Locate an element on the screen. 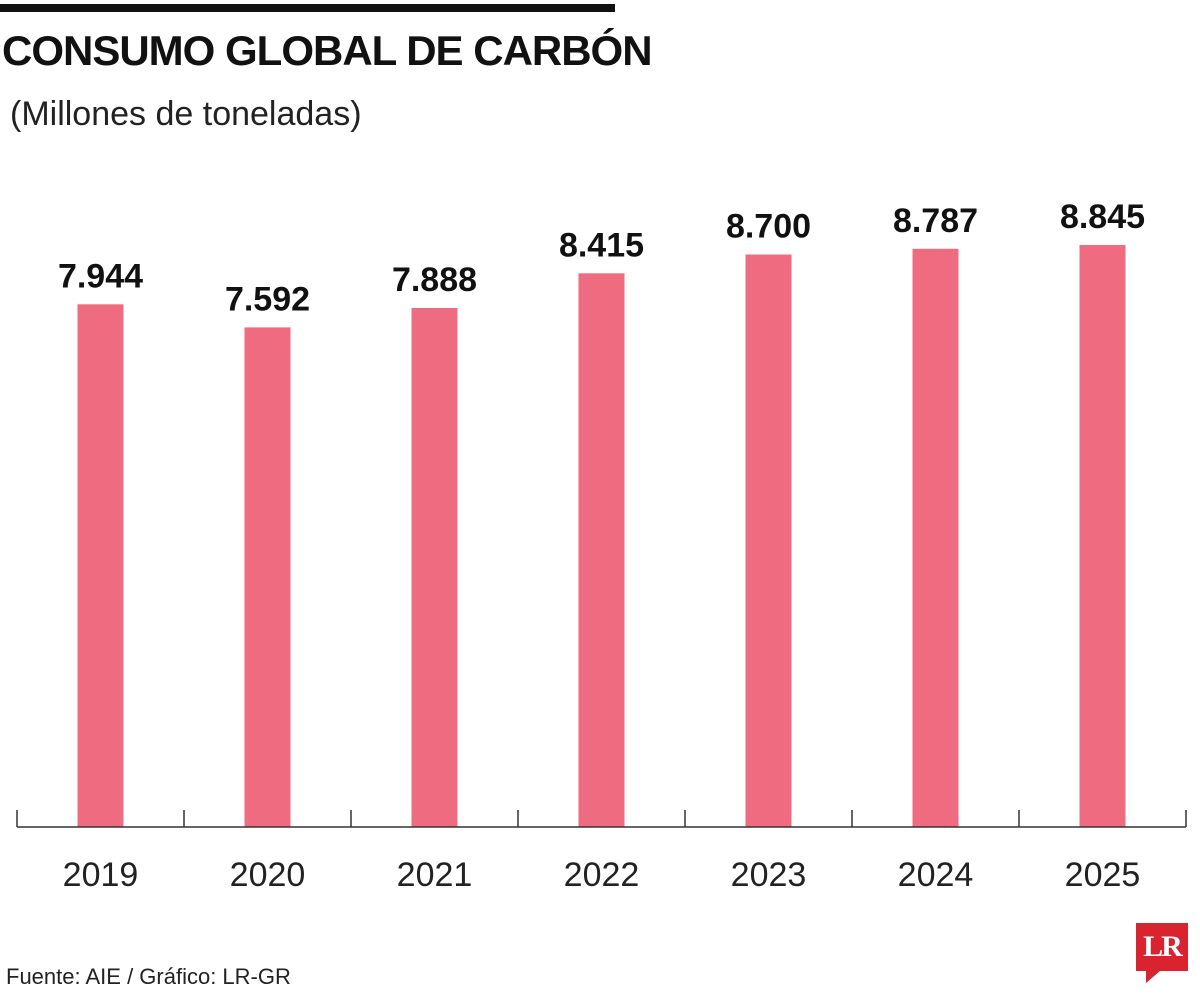 The width and height of the screenshot is (1200, 996). x-tick-label: 2019 is located at coordinates (101, 875).